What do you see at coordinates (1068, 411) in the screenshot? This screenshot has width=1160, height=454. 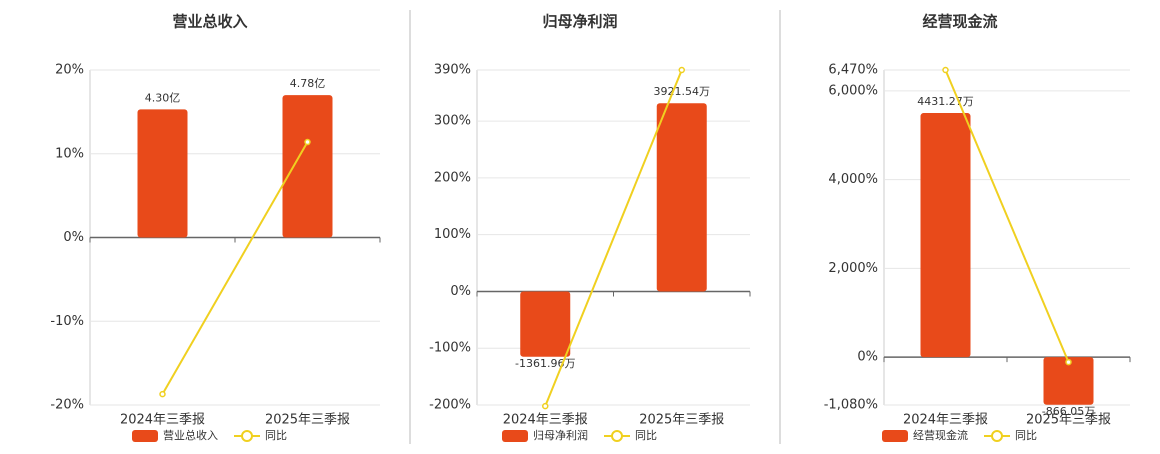 I see `data-label: -866.05万` at bounding box center [1068, 411].